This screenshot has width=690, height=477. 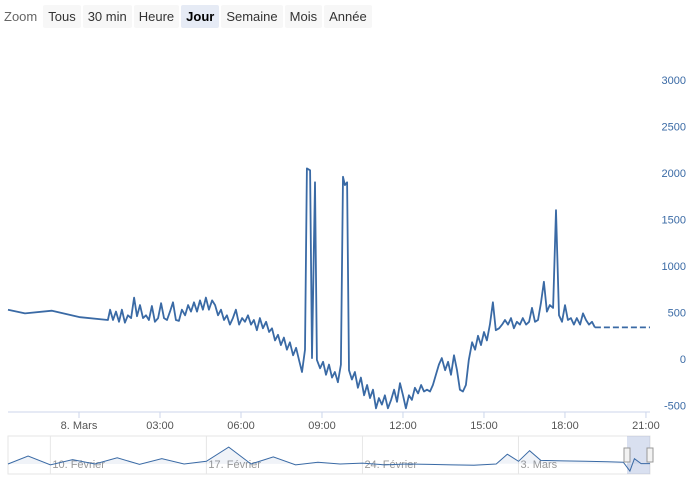 I want to click on zoom-button: Mois, so click(x=303, y=16).